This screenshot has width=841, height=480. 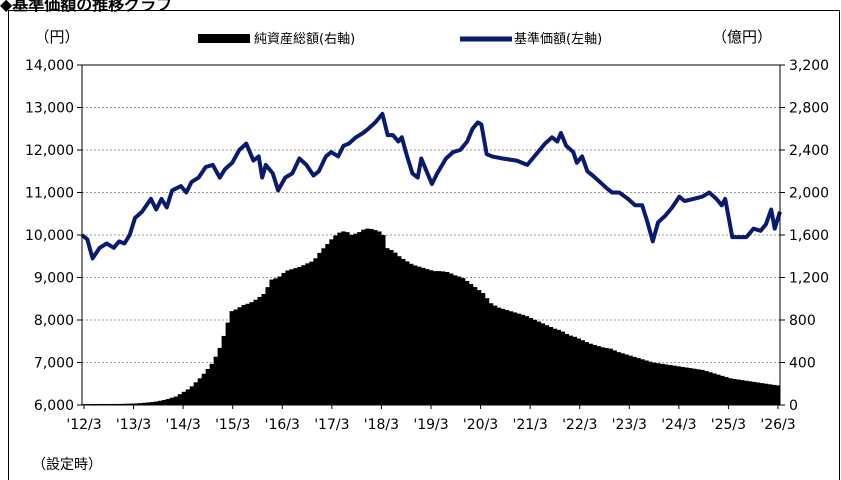 What do you see at coordinates (304, 39) in the screenshot?
I see `legend-label-assets: 純資産総額(右軸)` at bounding box center [304, 39].